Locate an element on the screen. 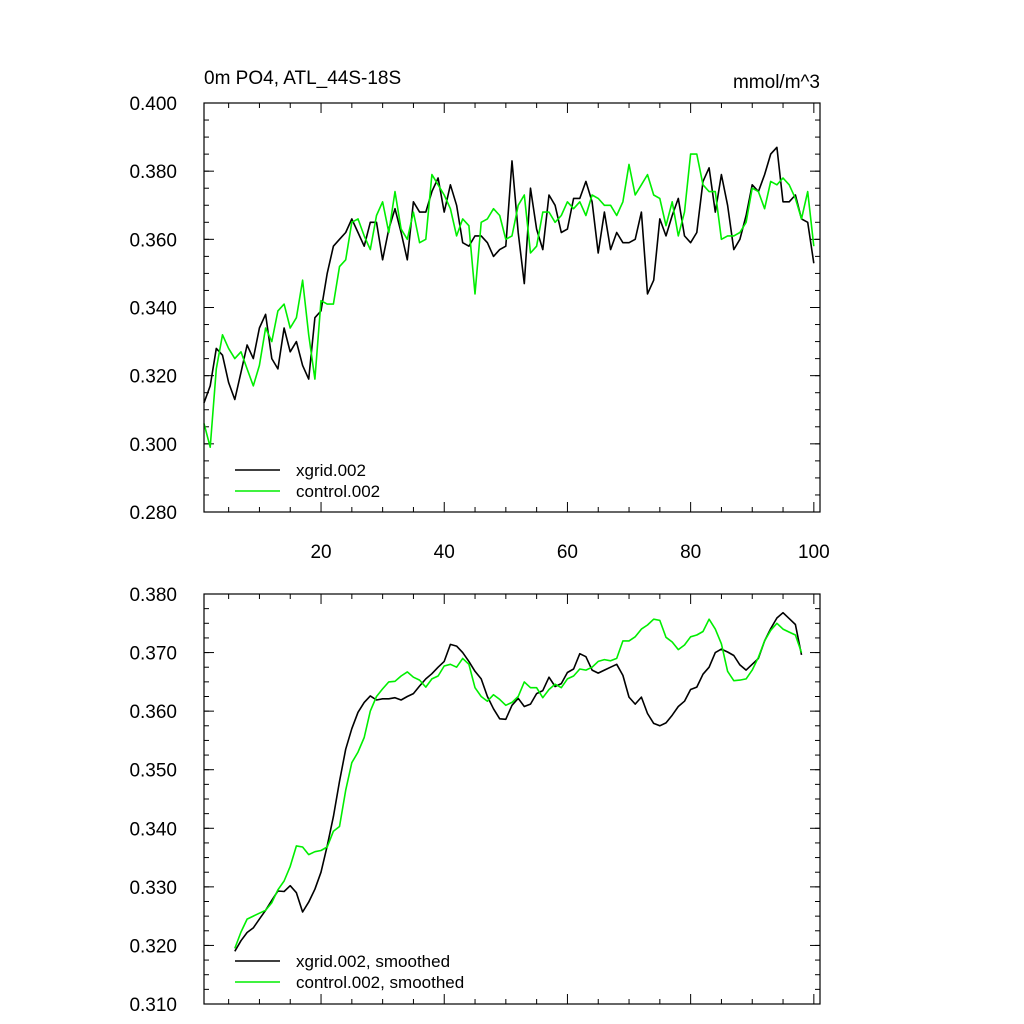 The image size is (1024, 1024). bottom-legend-label-xgrid: xgrid.002, smoothed is located at coordinates (373, 961).